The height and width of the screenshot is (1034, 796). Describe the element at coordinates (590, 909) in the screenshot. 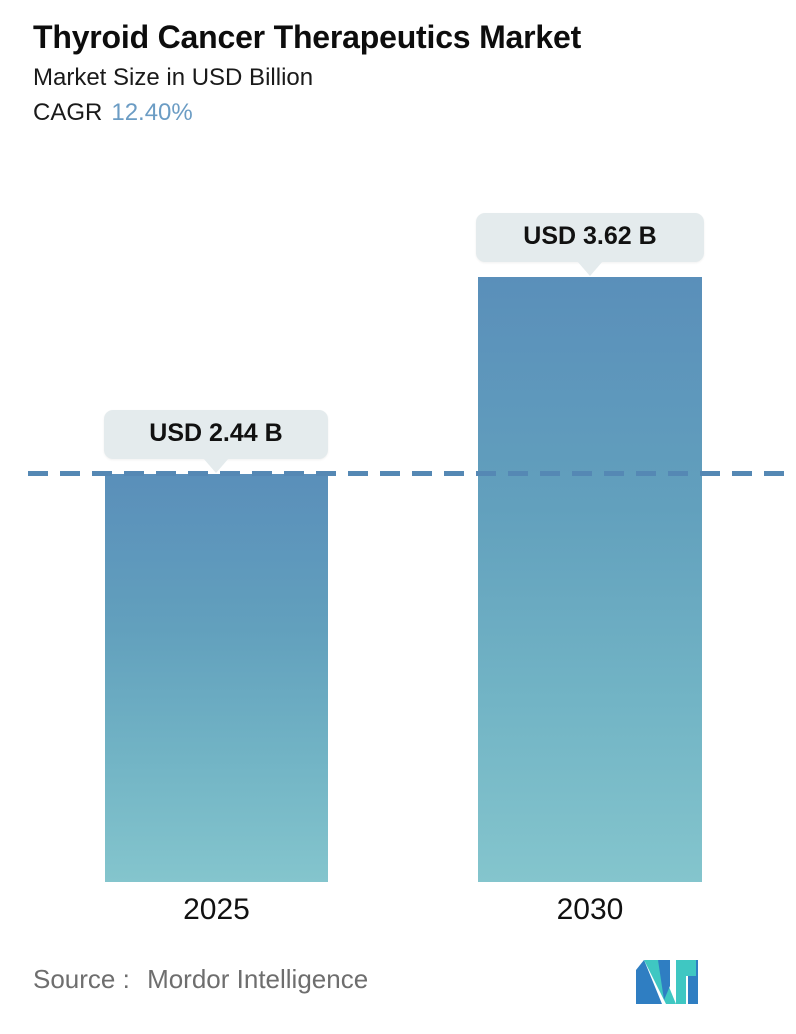

I see `category-label-2030: 2030` at that location.